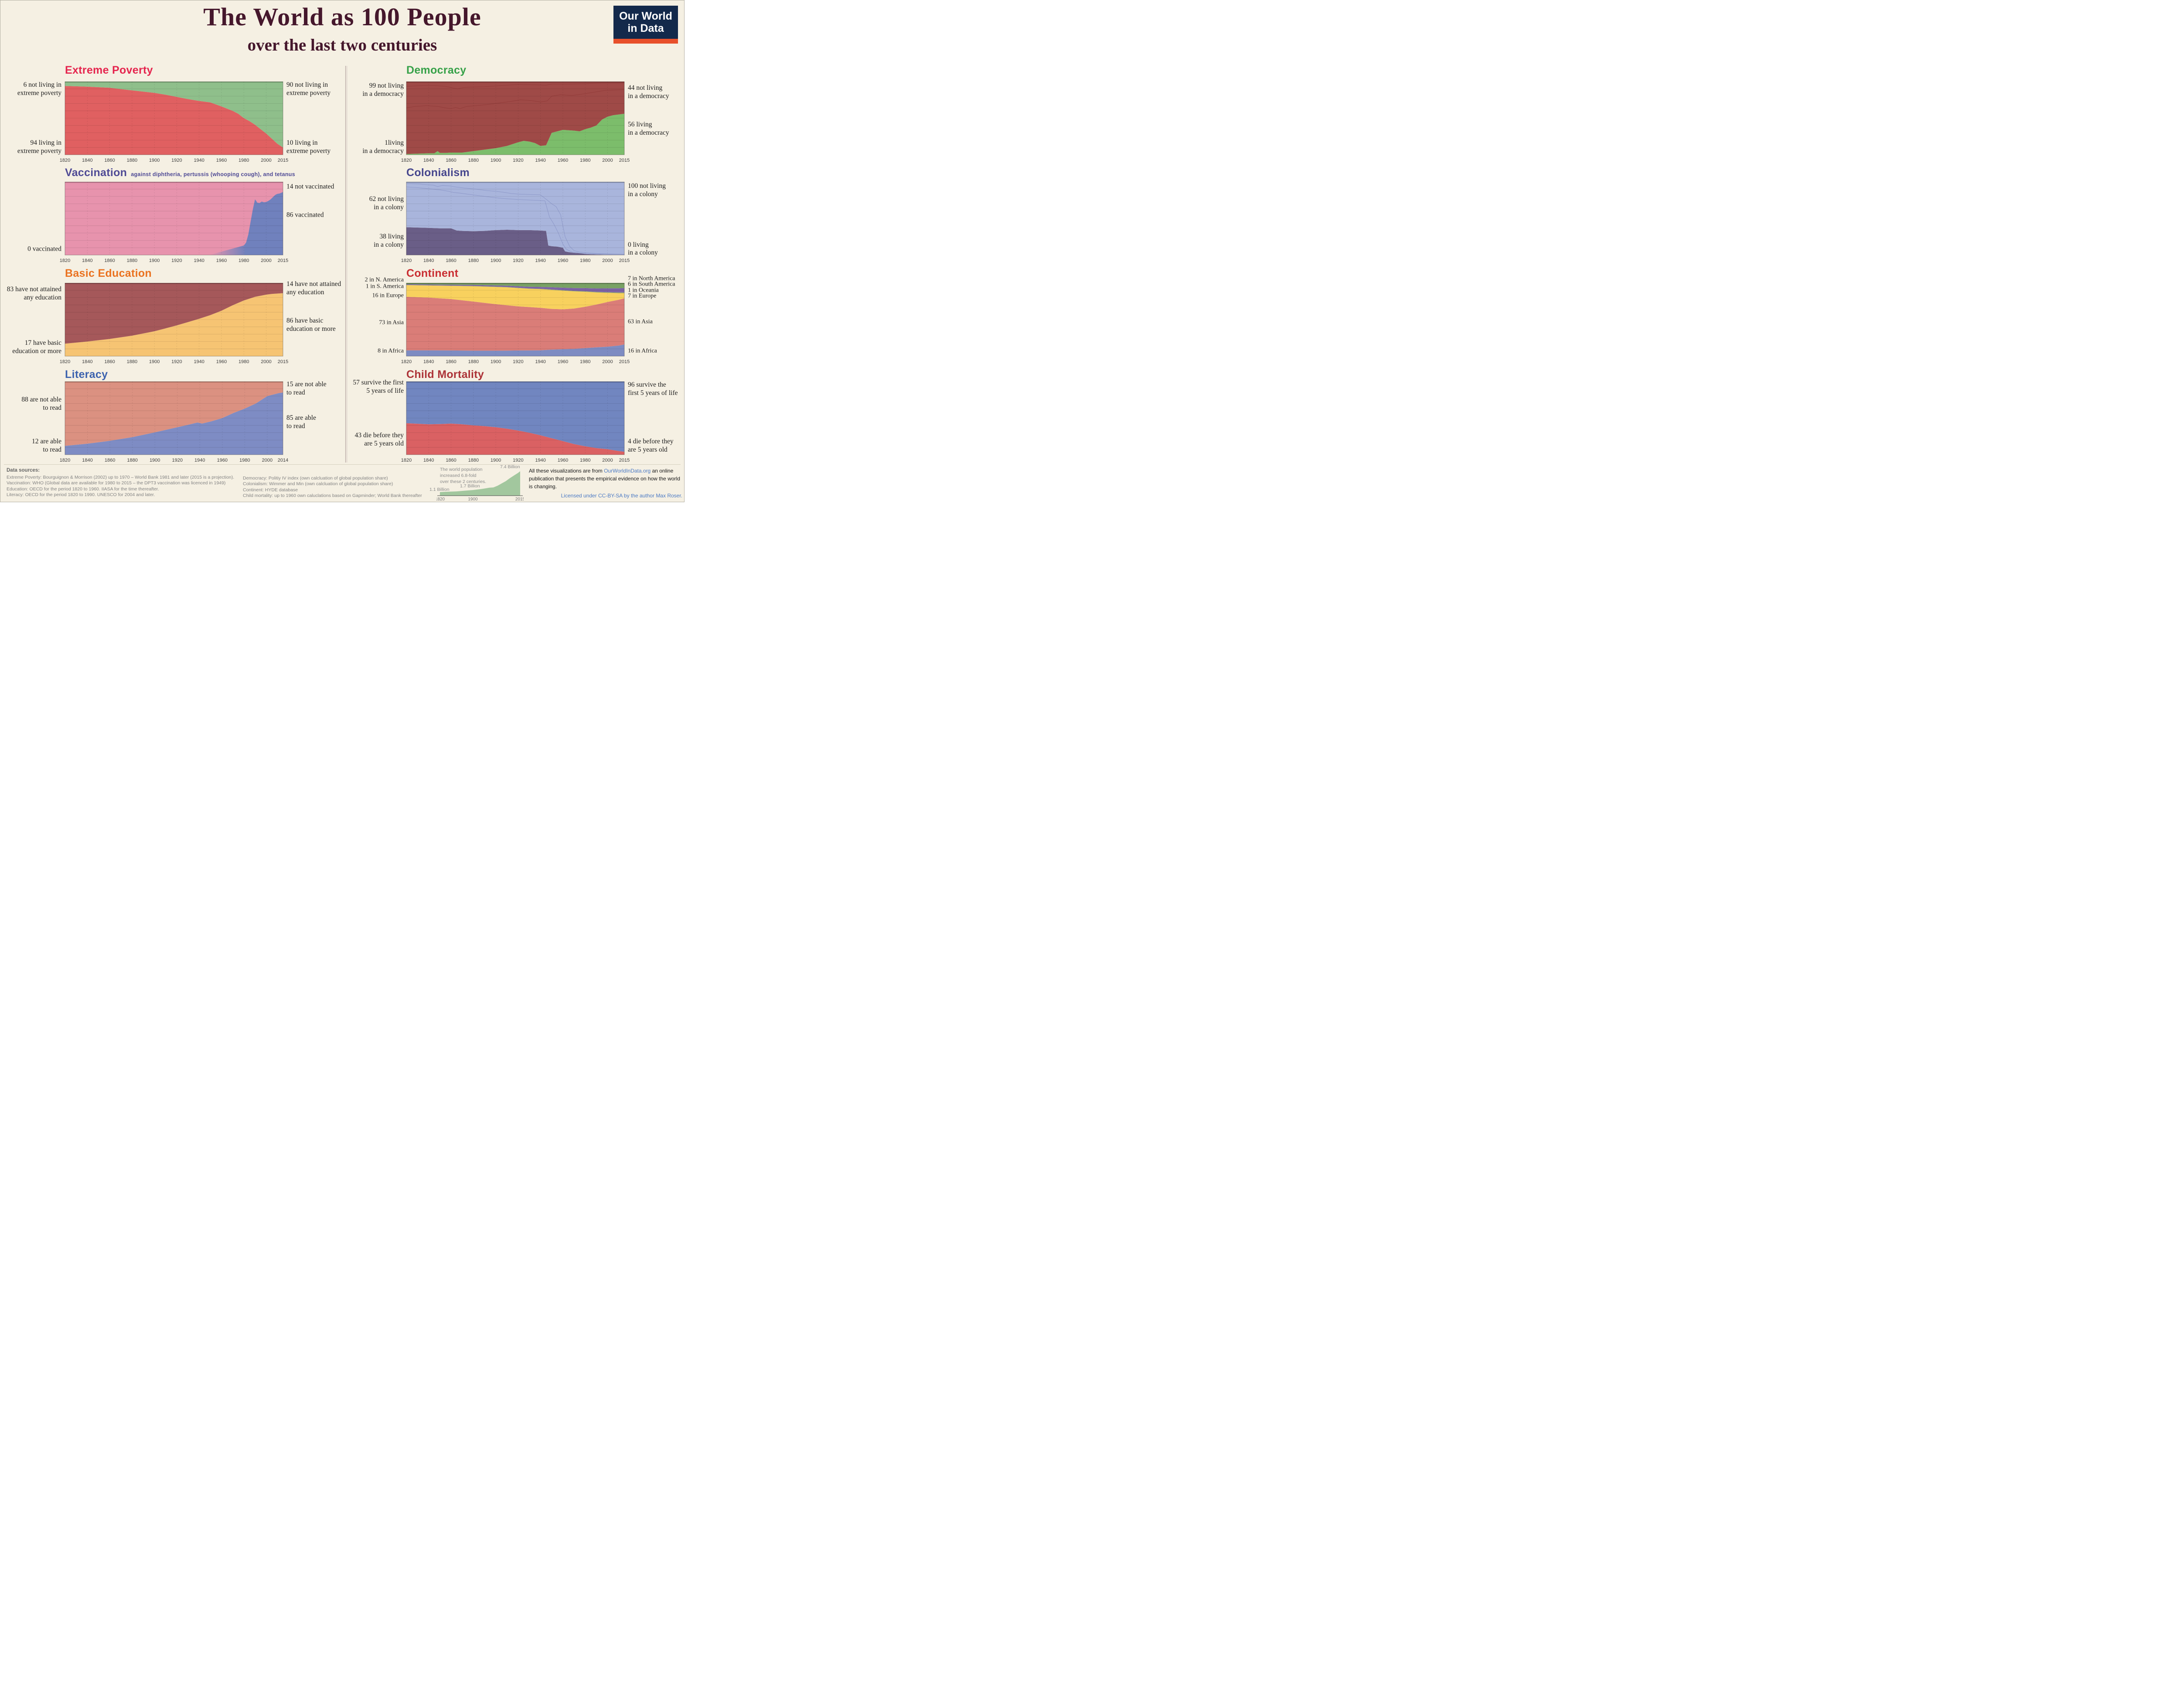  I want to click on population-annotation: 1.7 Billion, so click(470, 486).